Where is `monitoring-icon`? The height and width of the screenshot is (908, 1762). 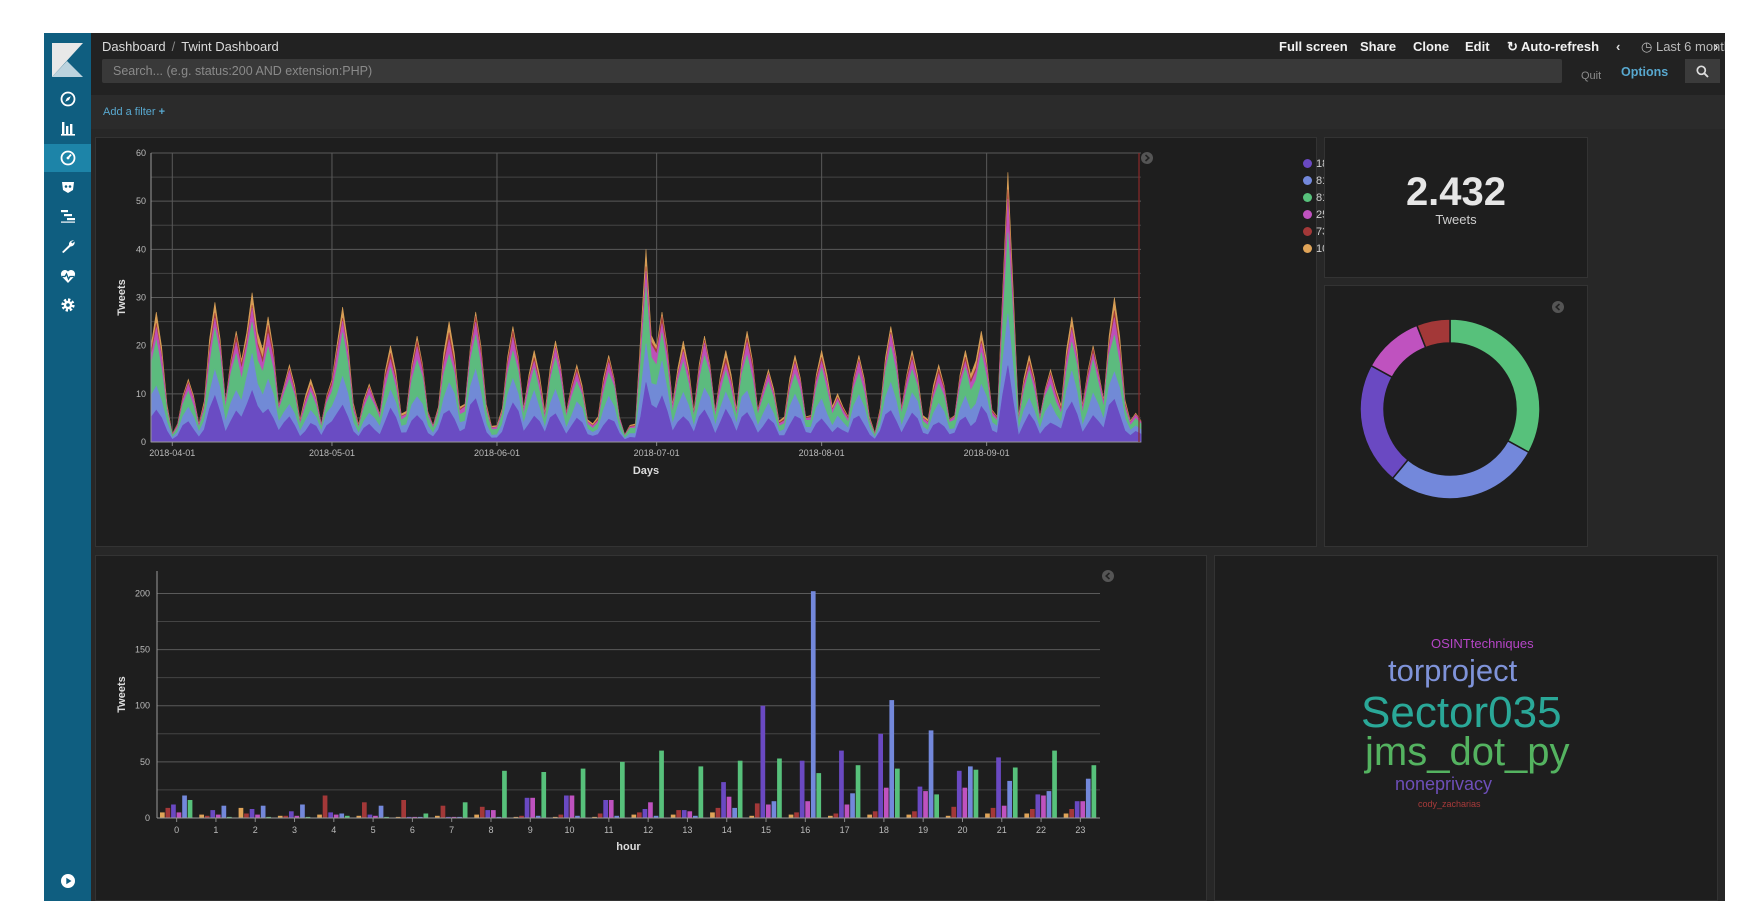 monitoring-icon is located at coordinates (67, 276).